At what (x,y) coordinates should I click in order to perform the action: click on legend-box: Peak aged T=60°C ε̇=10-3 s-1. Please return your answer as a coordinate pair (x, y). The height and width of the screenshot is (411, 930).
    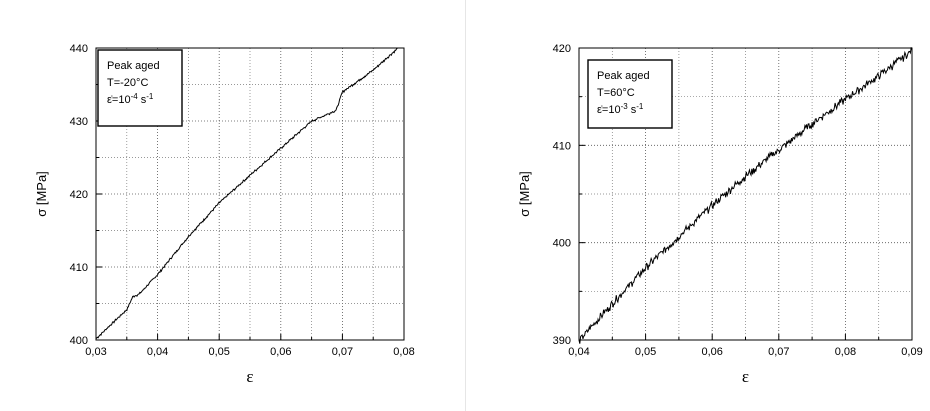
    Looking at the image, I should click on (630, 94).